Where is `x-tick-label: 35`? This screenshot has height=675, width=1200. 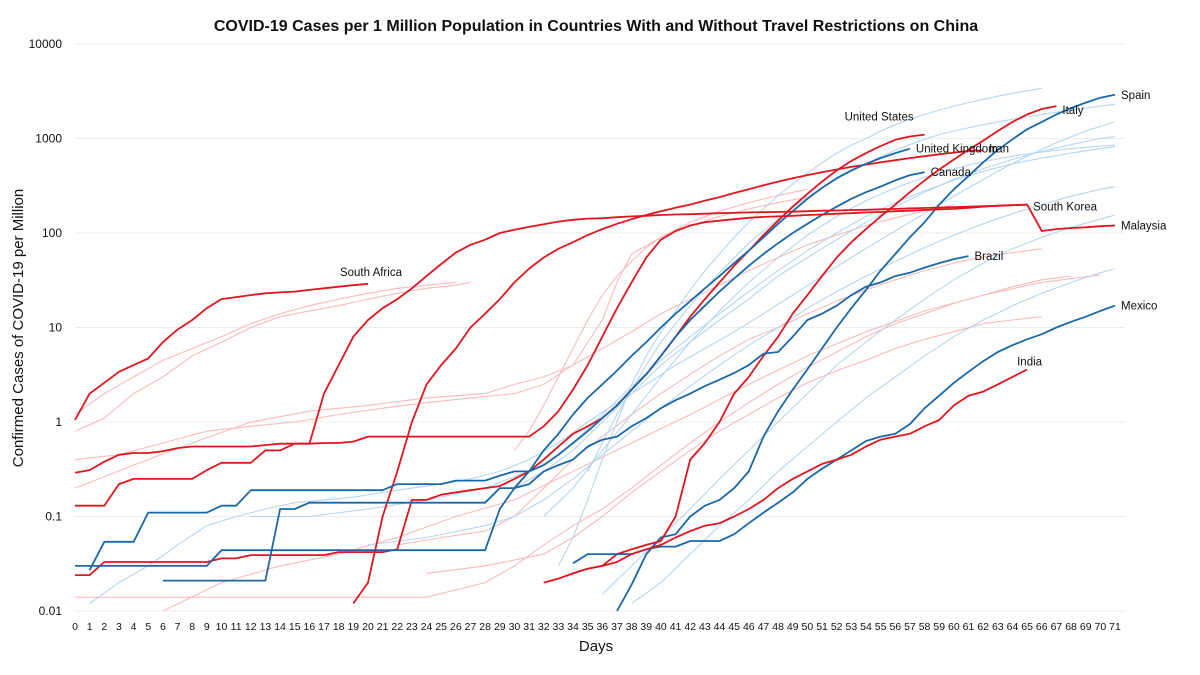
x-tick-label: 35 is located at coordinates (588, 627).